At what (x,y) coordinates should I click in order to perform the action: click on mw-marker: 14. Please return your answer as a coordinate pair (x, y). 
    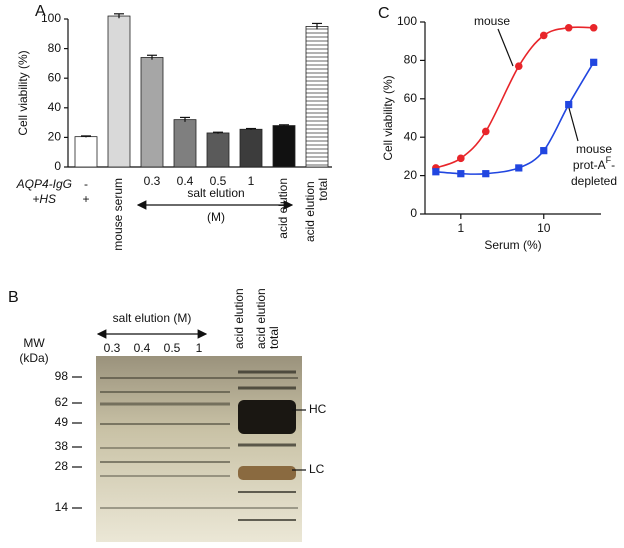
    Looking at the image, I should click on (62, 507).